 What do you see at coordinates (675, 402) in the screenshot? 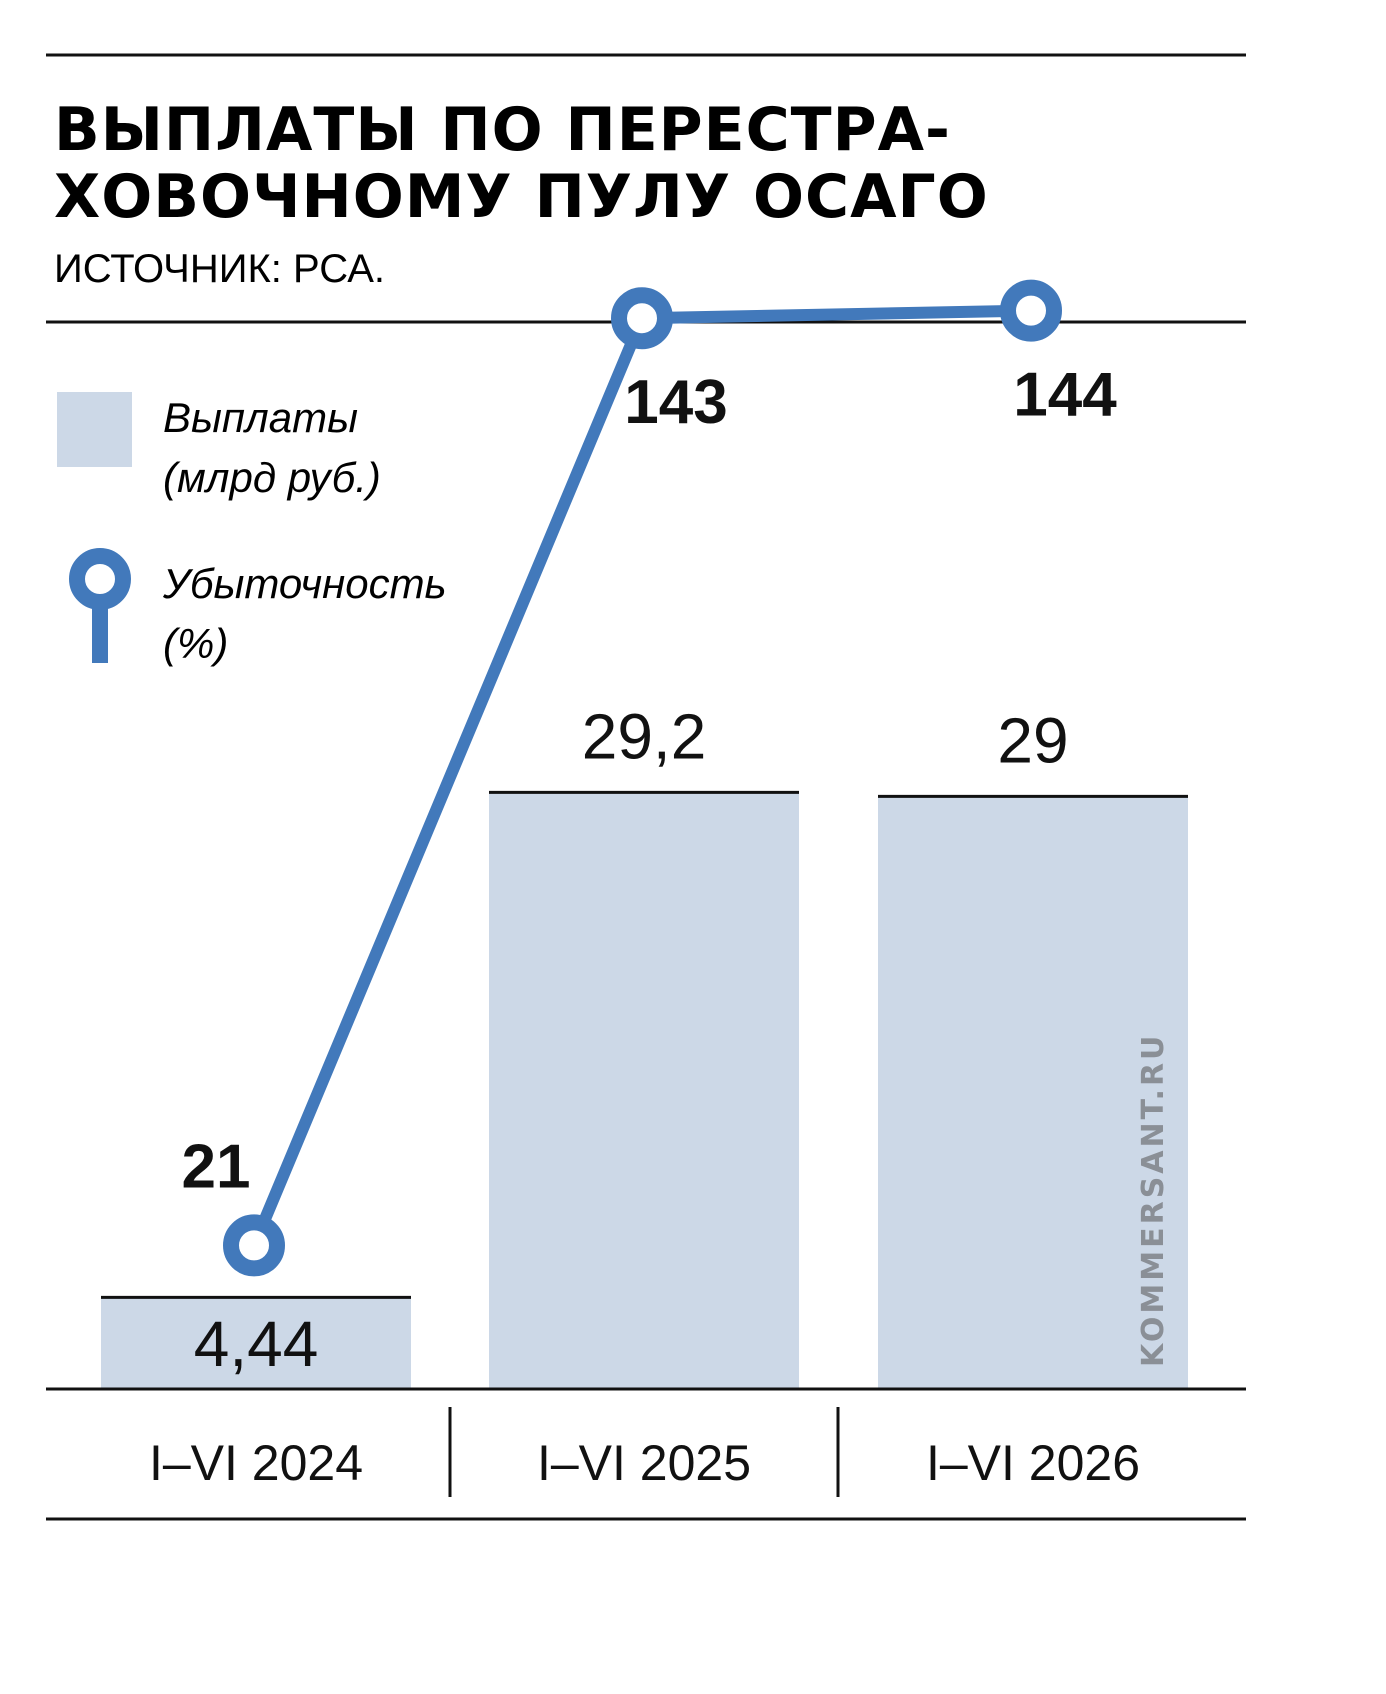
I see `line-value-label: 143` at bounding box center [675, 402].